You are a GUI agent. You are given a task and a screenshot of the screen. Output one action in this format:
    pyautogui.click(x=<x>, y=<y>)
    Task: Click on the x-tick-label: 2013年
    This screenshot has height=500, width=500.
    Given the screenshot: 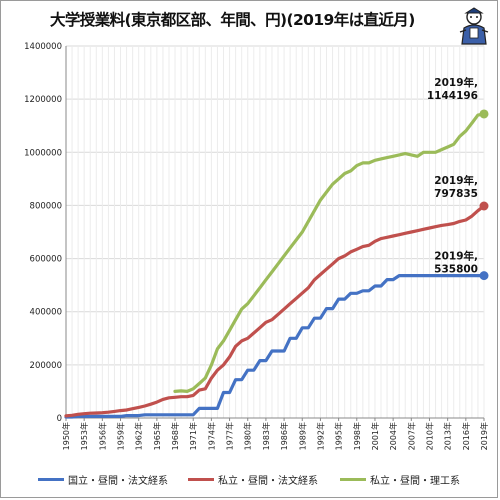 What is the action you would take?
    pyautogui.click(x=448, y=436)
    